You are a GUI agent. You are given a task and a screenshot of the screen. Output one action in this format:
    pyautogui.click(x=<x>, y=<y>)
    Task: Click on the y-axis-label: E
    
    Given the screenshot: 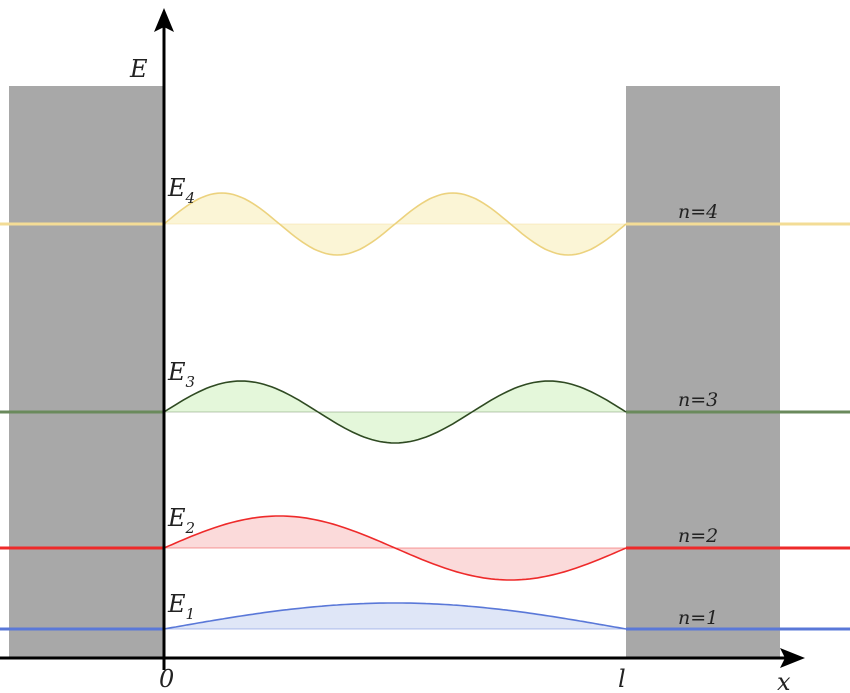 What is the action you would take?
    pyautogui.click(x=138, y=69)
    